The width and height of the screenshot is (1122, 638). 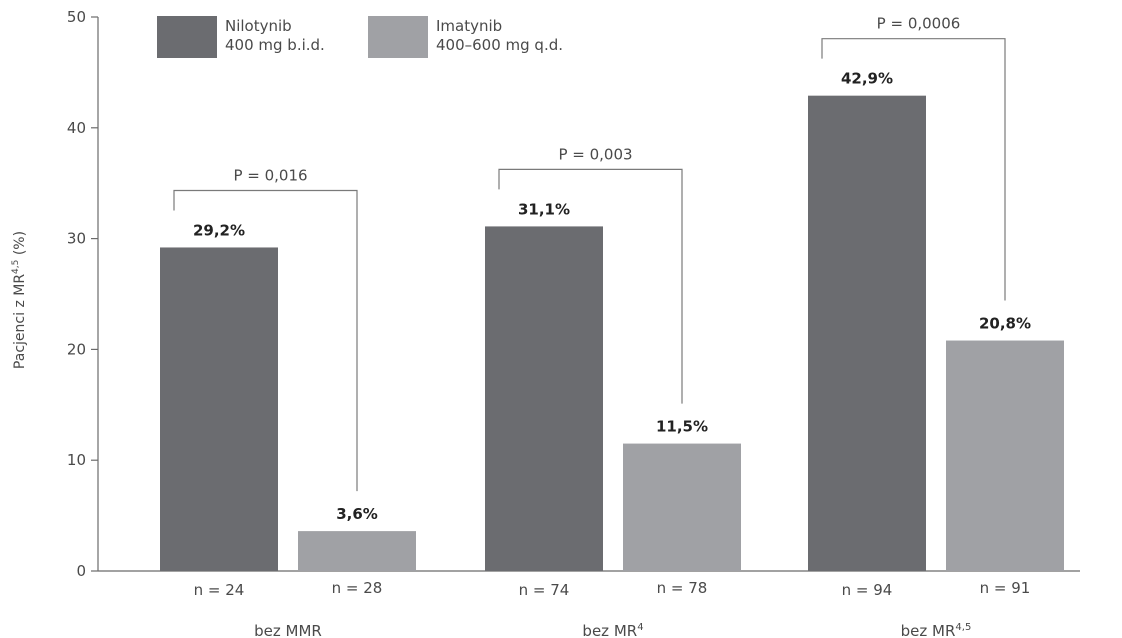 What do you see at coordinates (76, 460) in the screenshot?
I see `y-tick-label: 10` at bounding box center [76, 460].